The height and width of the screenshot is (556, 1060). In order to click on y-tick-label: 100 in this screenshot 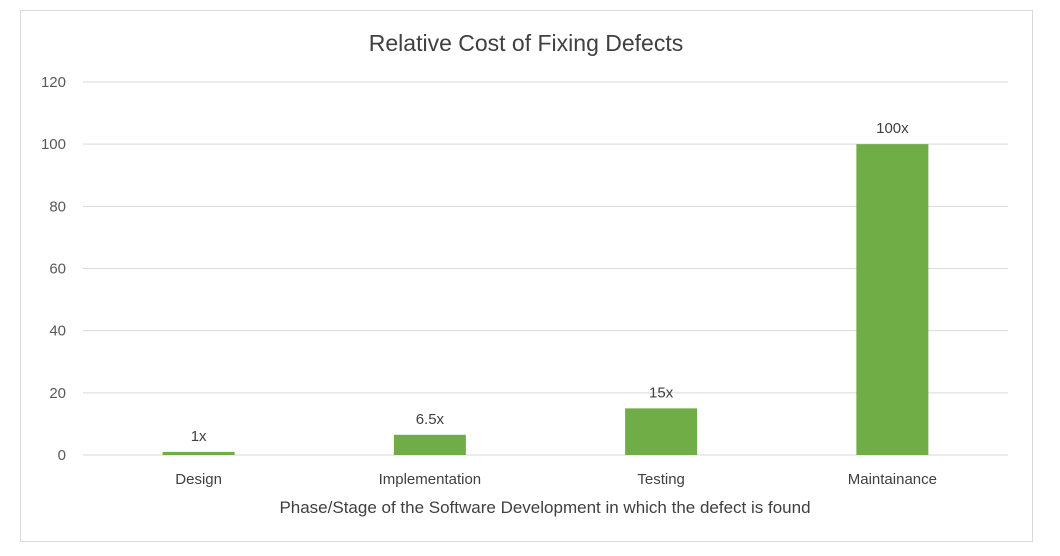, I will do `click(53, 144)`.